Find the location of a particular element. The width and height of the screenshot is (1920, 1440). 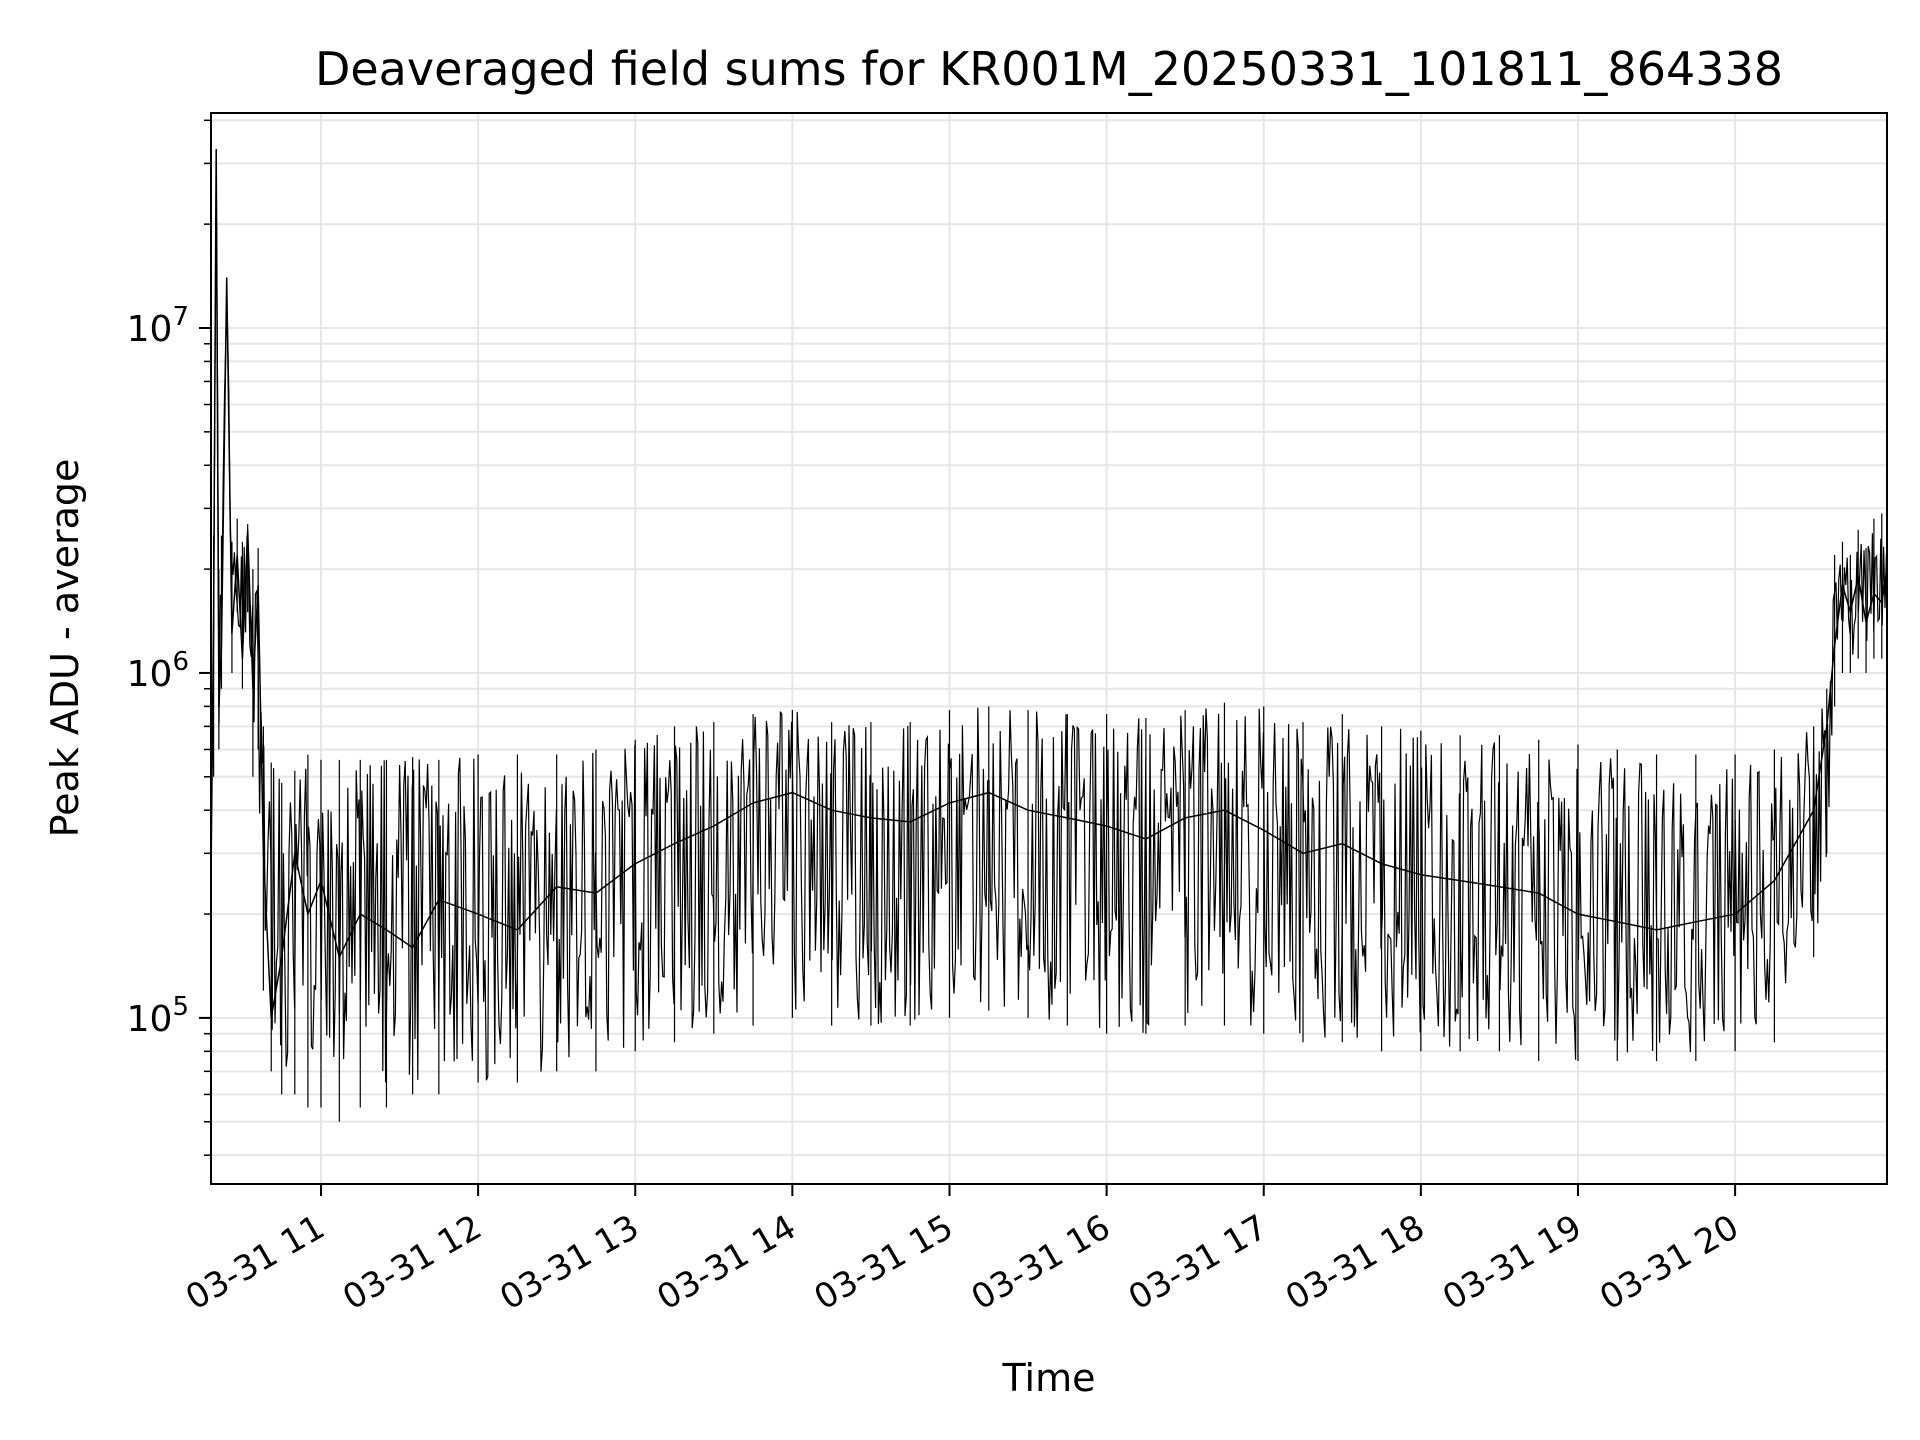

y-axis: 10⁵ 10⁶ 10⁷ is located at coordinates (169, 637).